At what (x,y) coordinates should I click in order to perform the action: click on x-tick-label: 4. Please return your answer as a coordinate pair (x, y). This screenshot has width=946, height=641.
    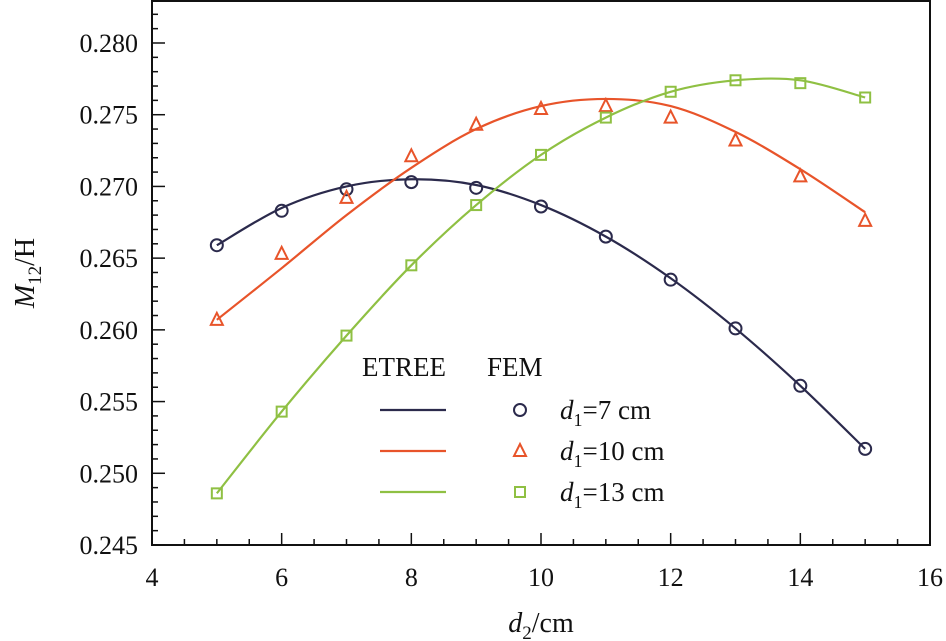
    Looking at the image, I should click on (152, 577).